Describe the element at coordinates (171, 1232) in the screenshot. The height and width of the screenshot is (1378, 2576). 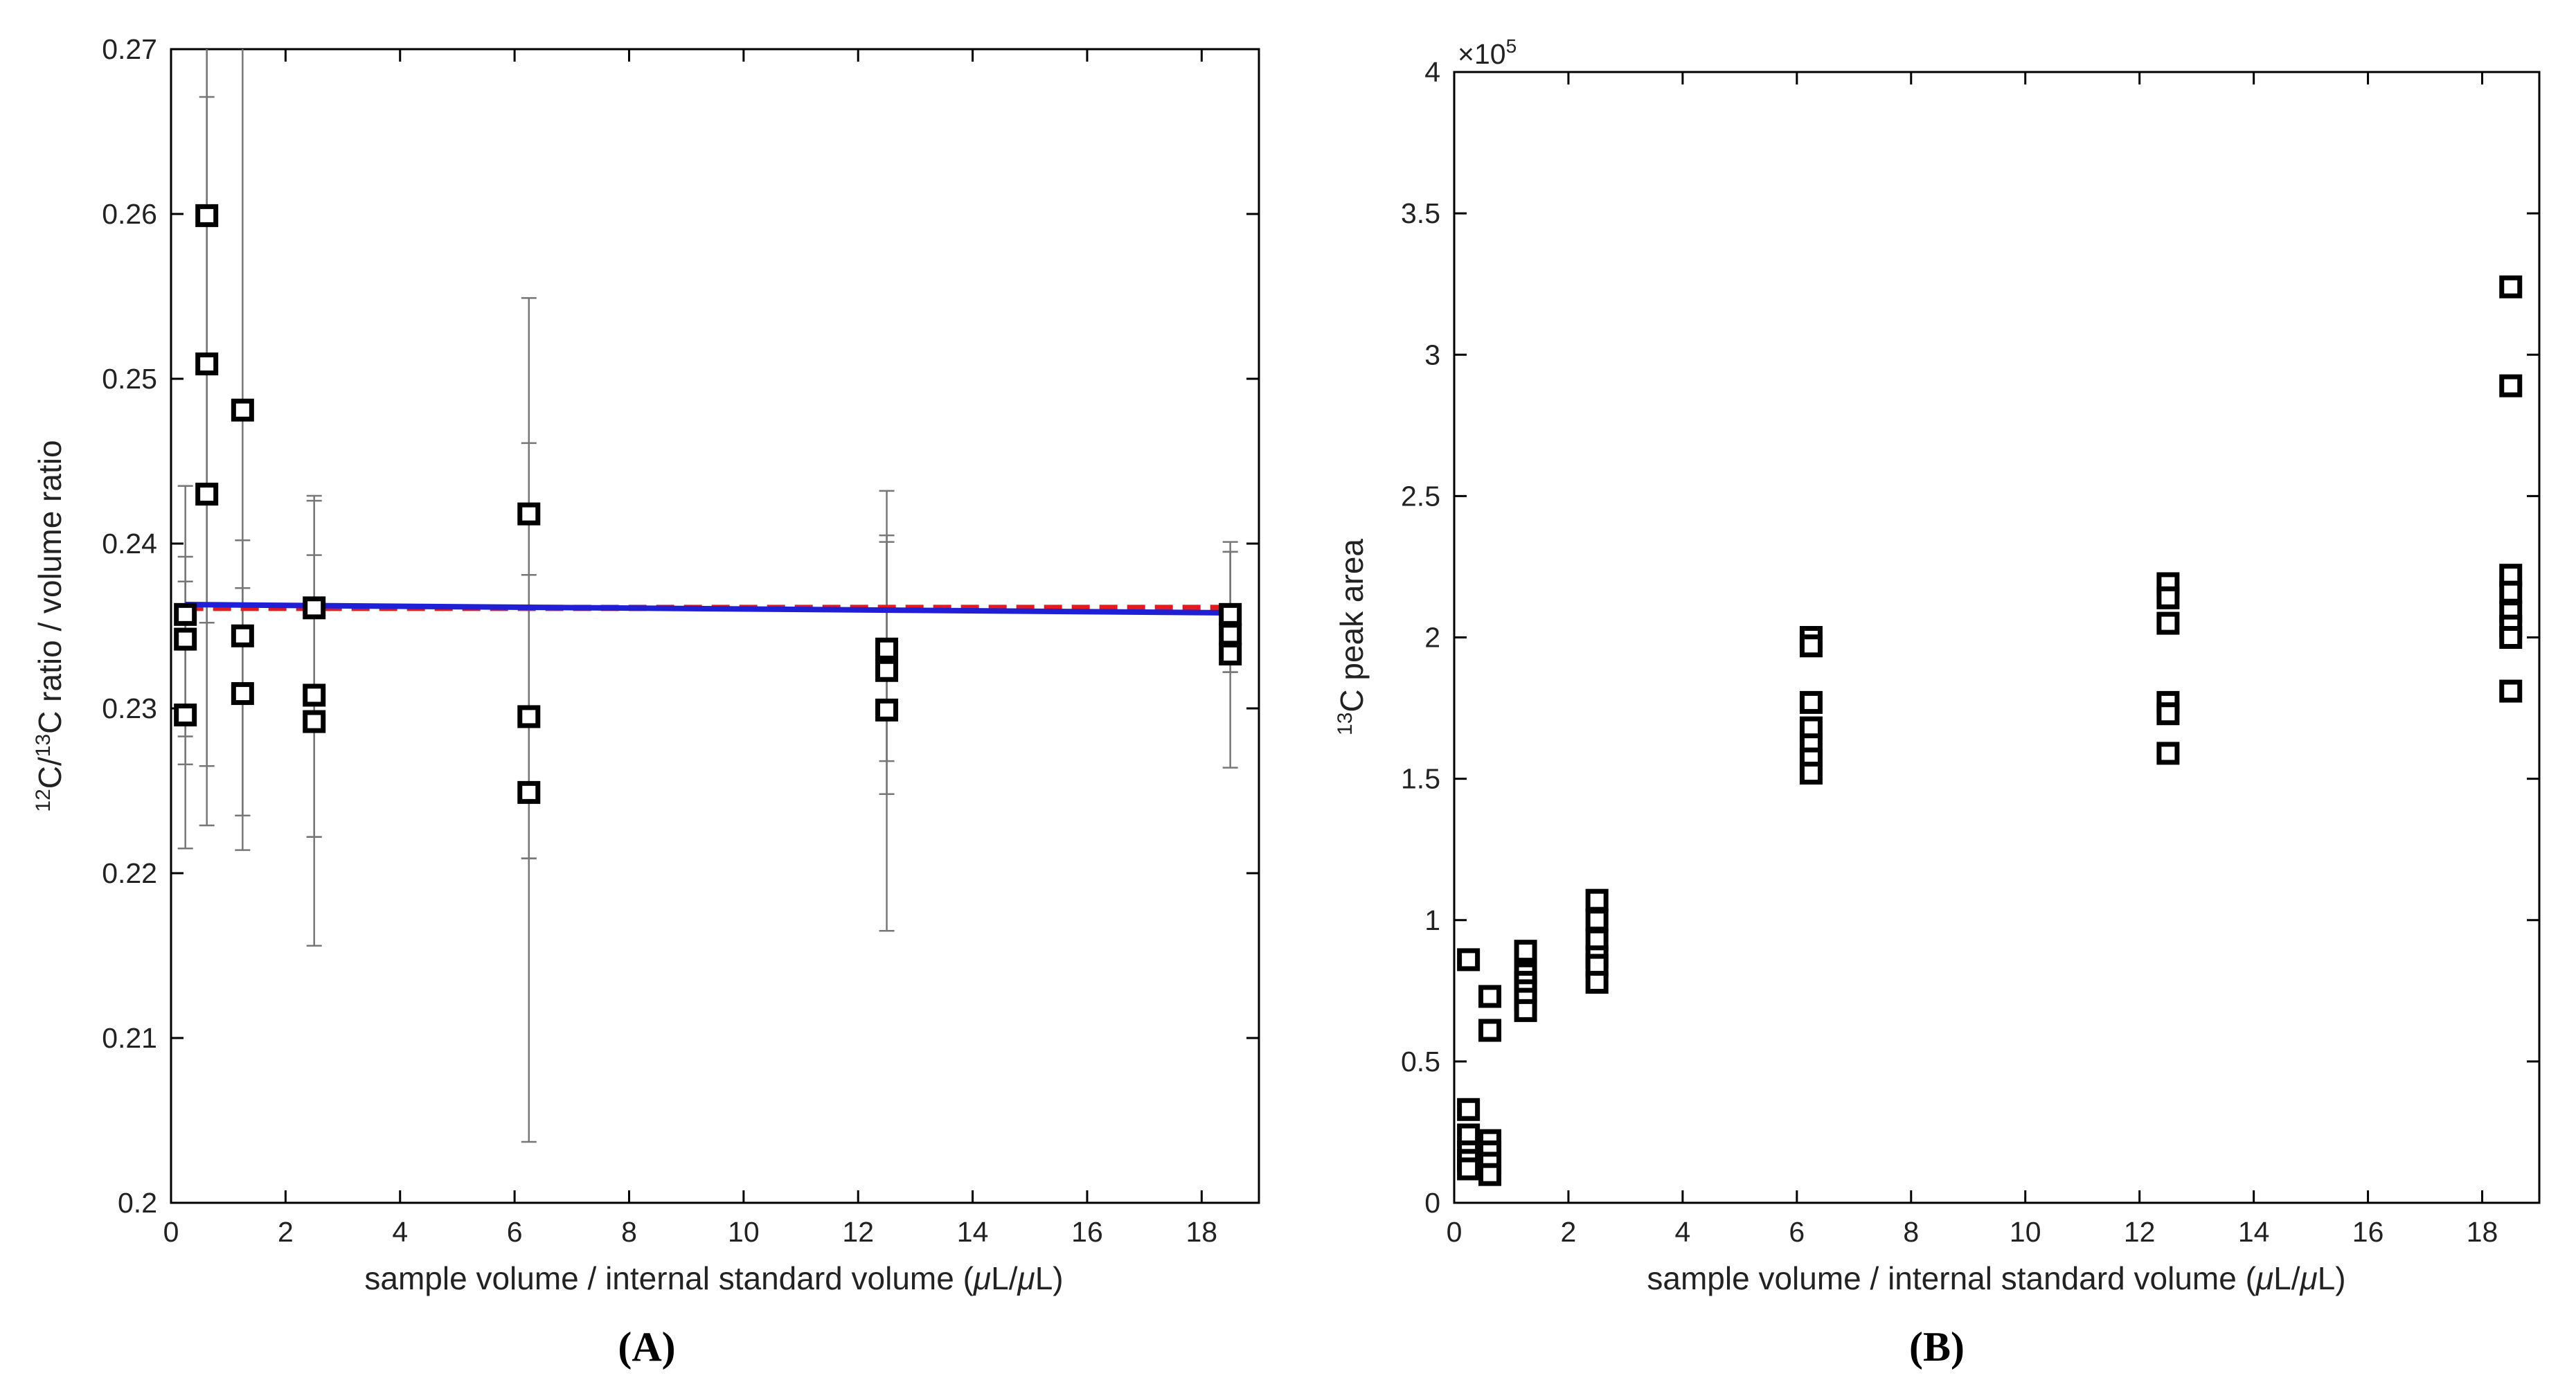
I see `panel-a-x-tick-label: 0` at that location.